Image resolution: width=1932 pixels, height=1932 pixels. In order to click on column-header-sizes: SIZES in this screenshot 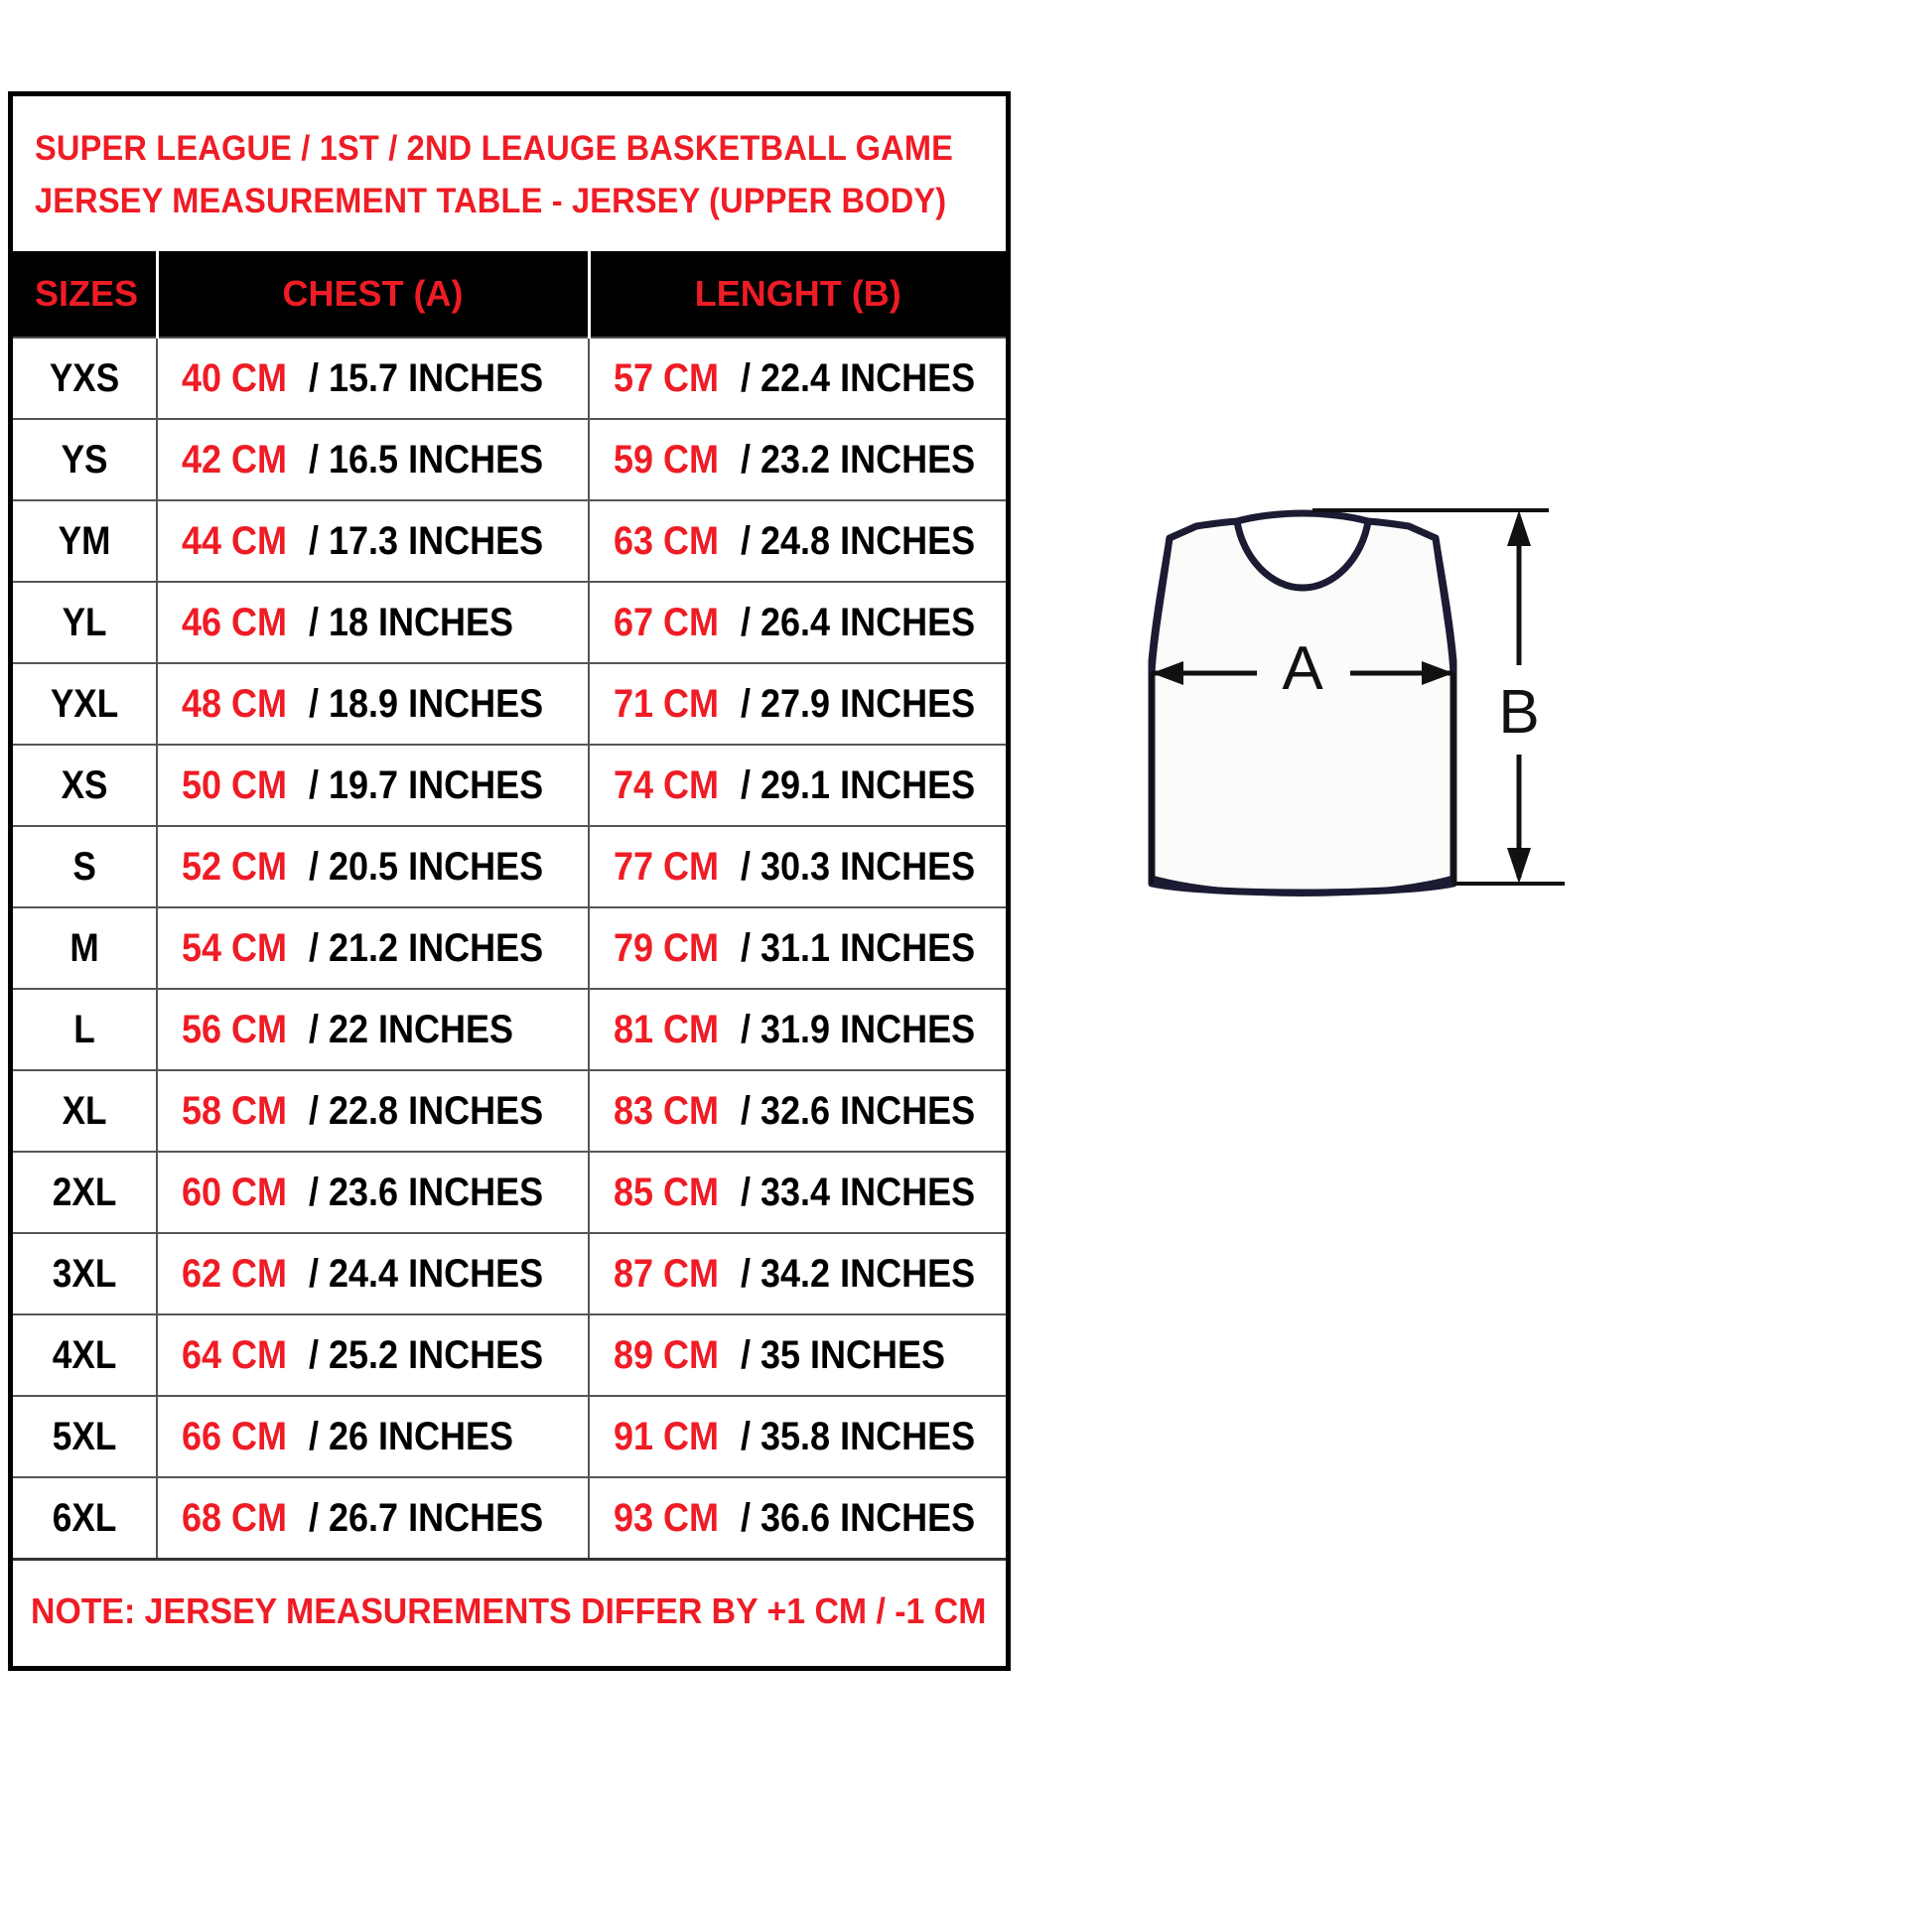, I will do `click(86, 295)`.